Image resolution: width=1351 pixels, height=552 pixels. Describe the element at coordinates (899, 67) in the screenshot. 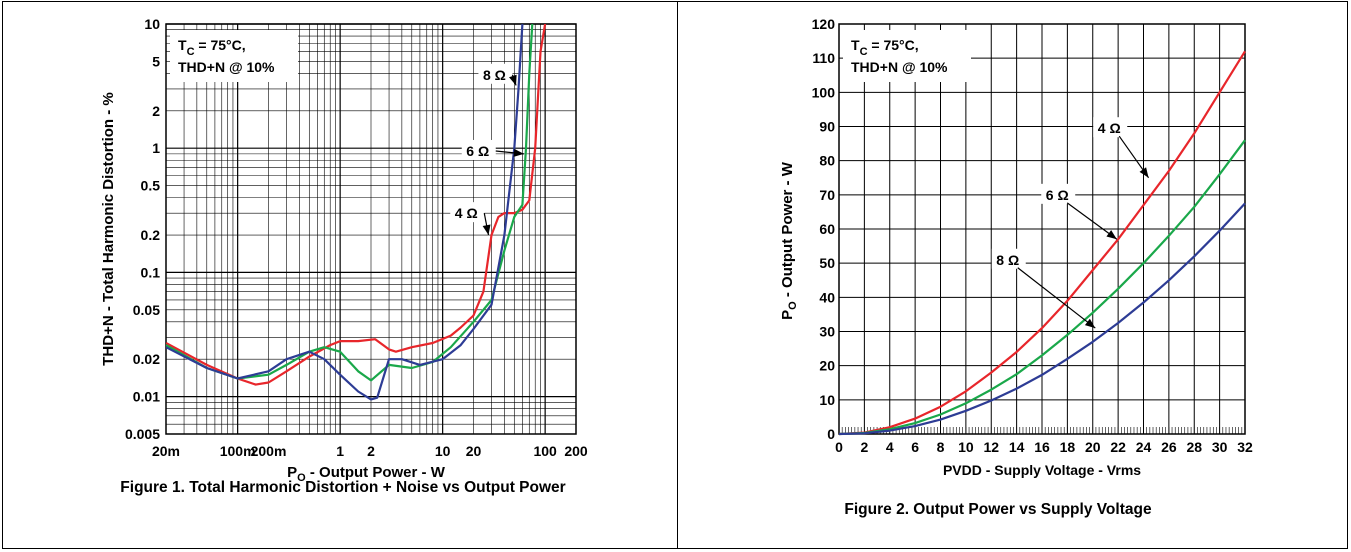

I see `figure-2-annotation-line-2: THD+N @ 10%` at that location.